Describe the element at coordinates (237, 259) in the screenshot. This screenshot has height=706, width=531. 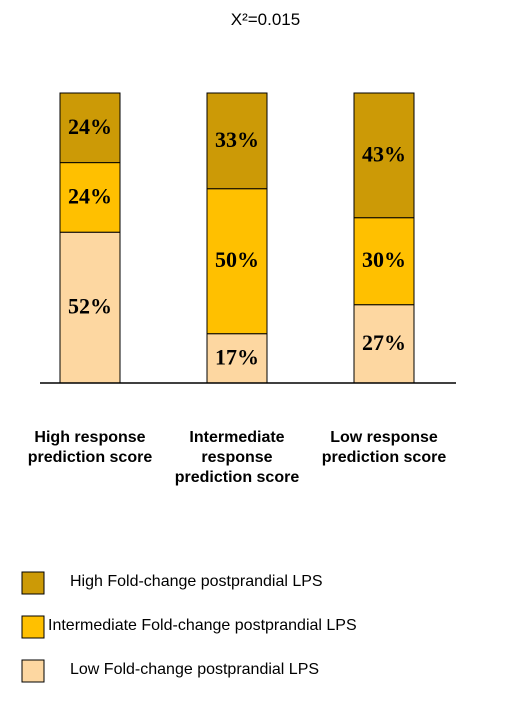
I see `value-label: 50%` at that location.